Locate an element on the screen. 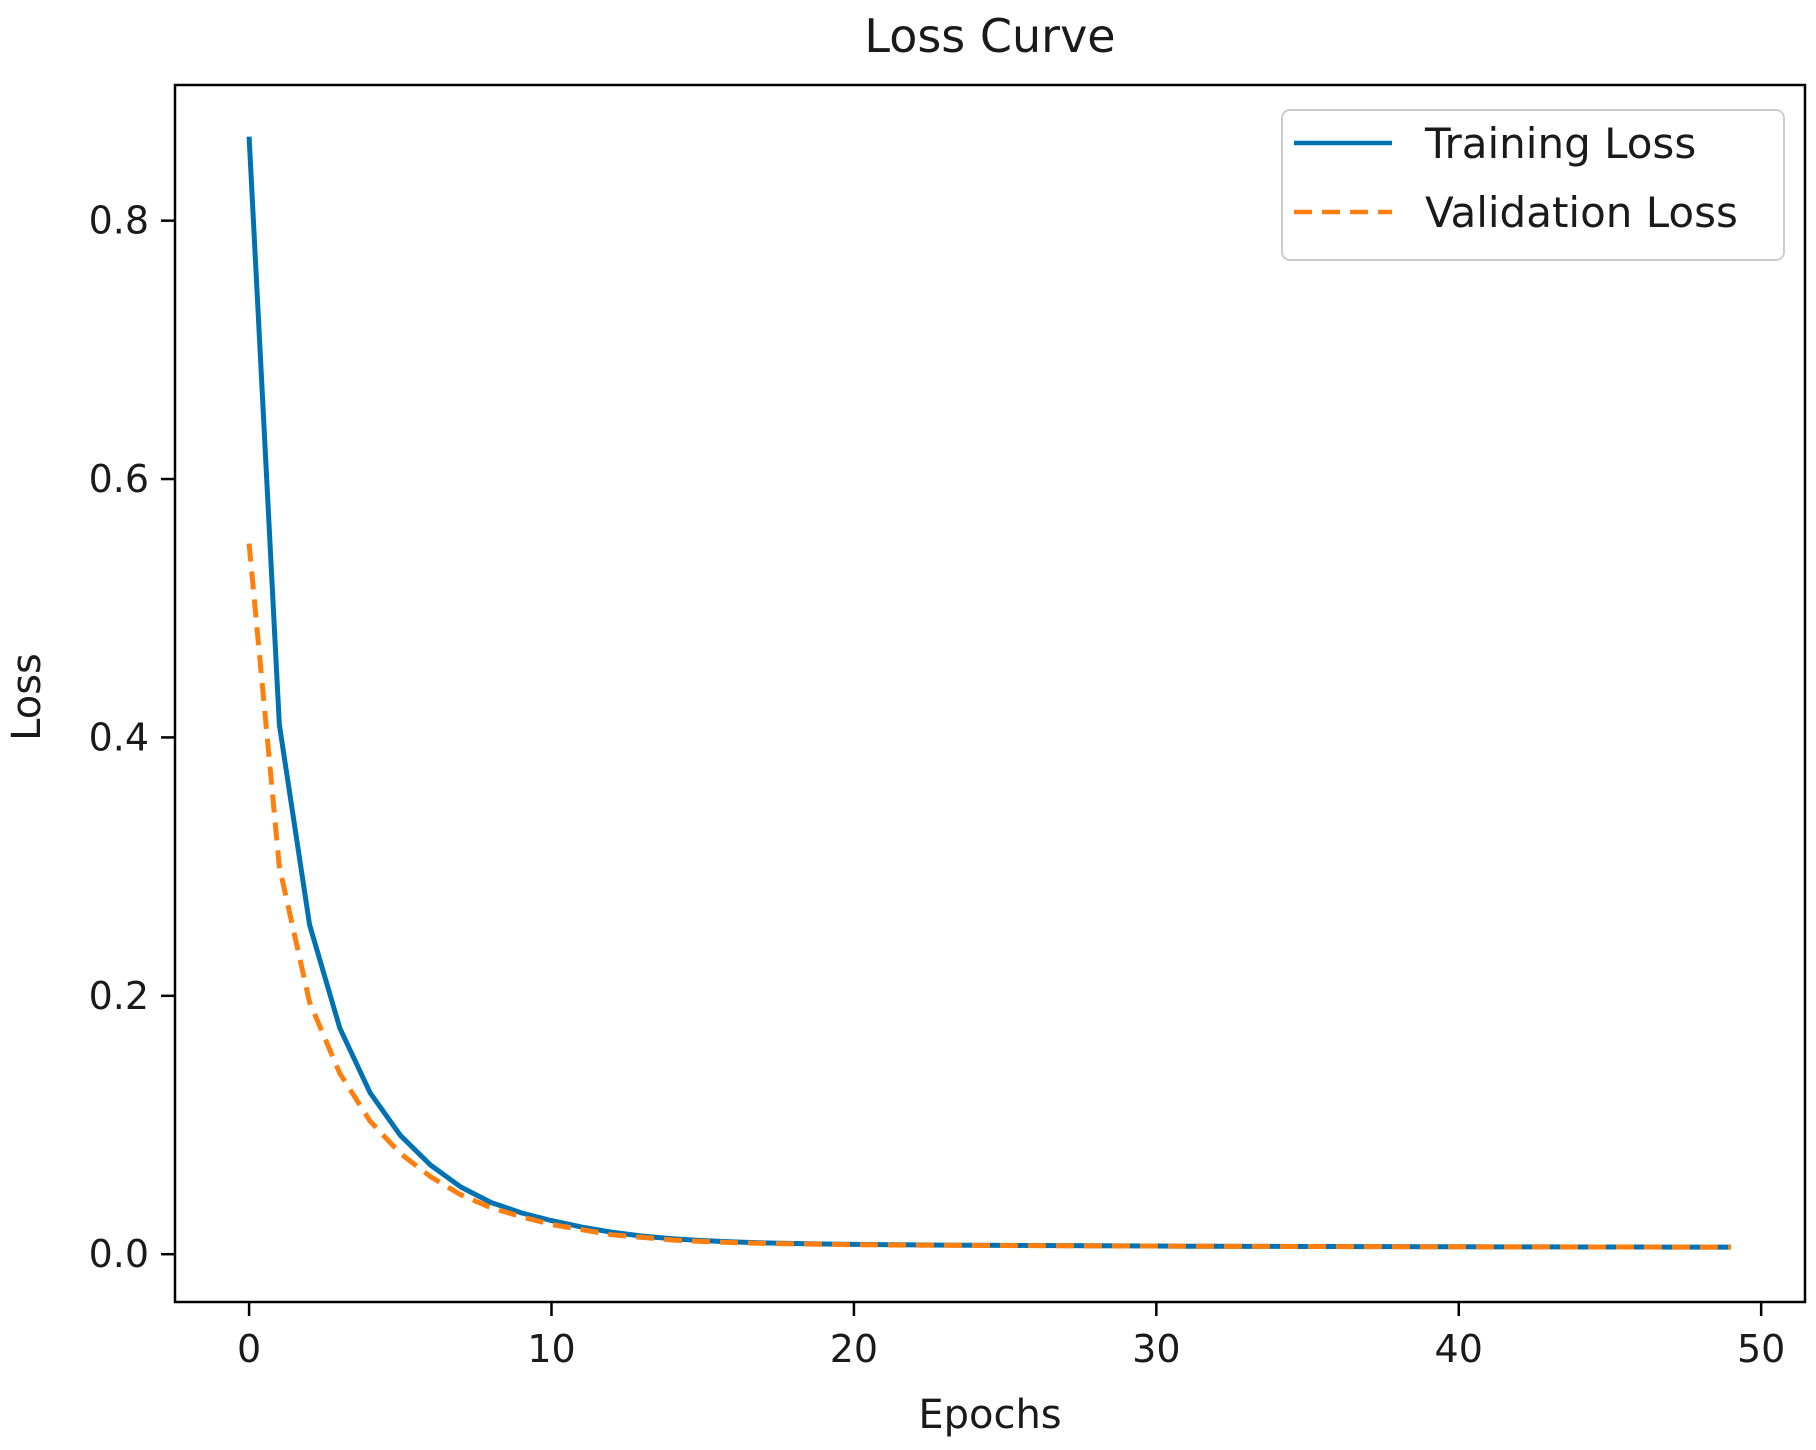  y-tick-label: 0.8 is located at coordinates (119, 221).